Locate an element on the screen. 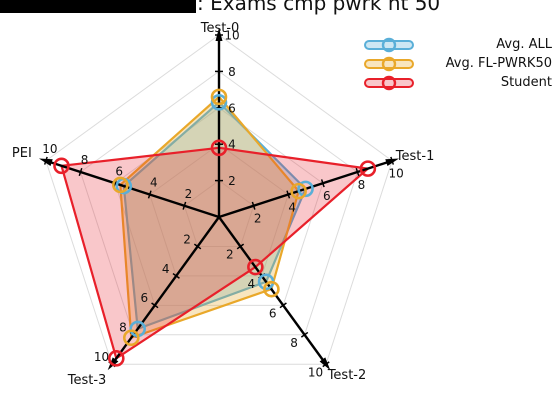 Image resolution: width=552 pixels, height=394 pixels. axis-arrow is located at coordinates (325, 364).